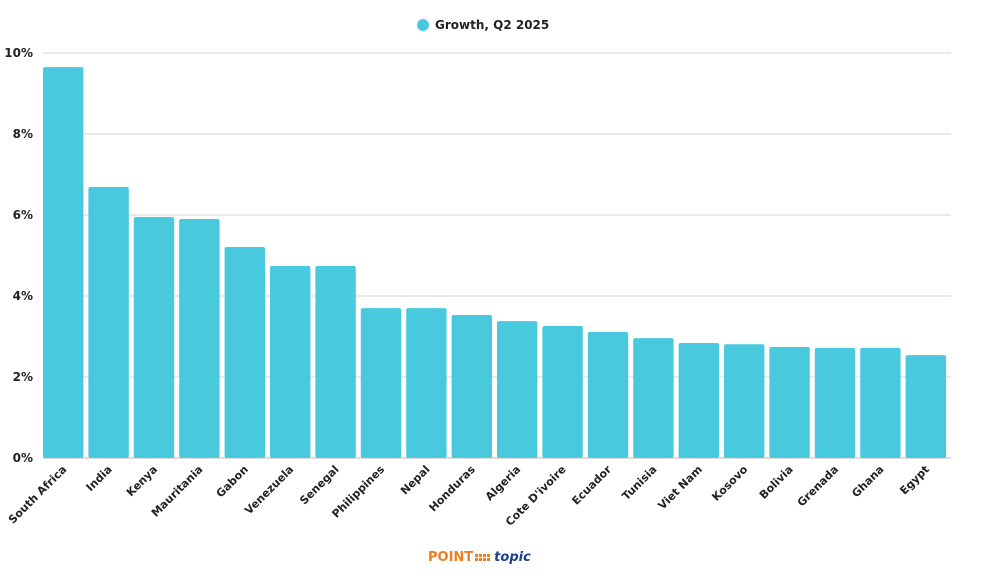  Describe the element at coordinates (319, 485) in the screenshot. I see `x-tick-label: Senegal` at that location.